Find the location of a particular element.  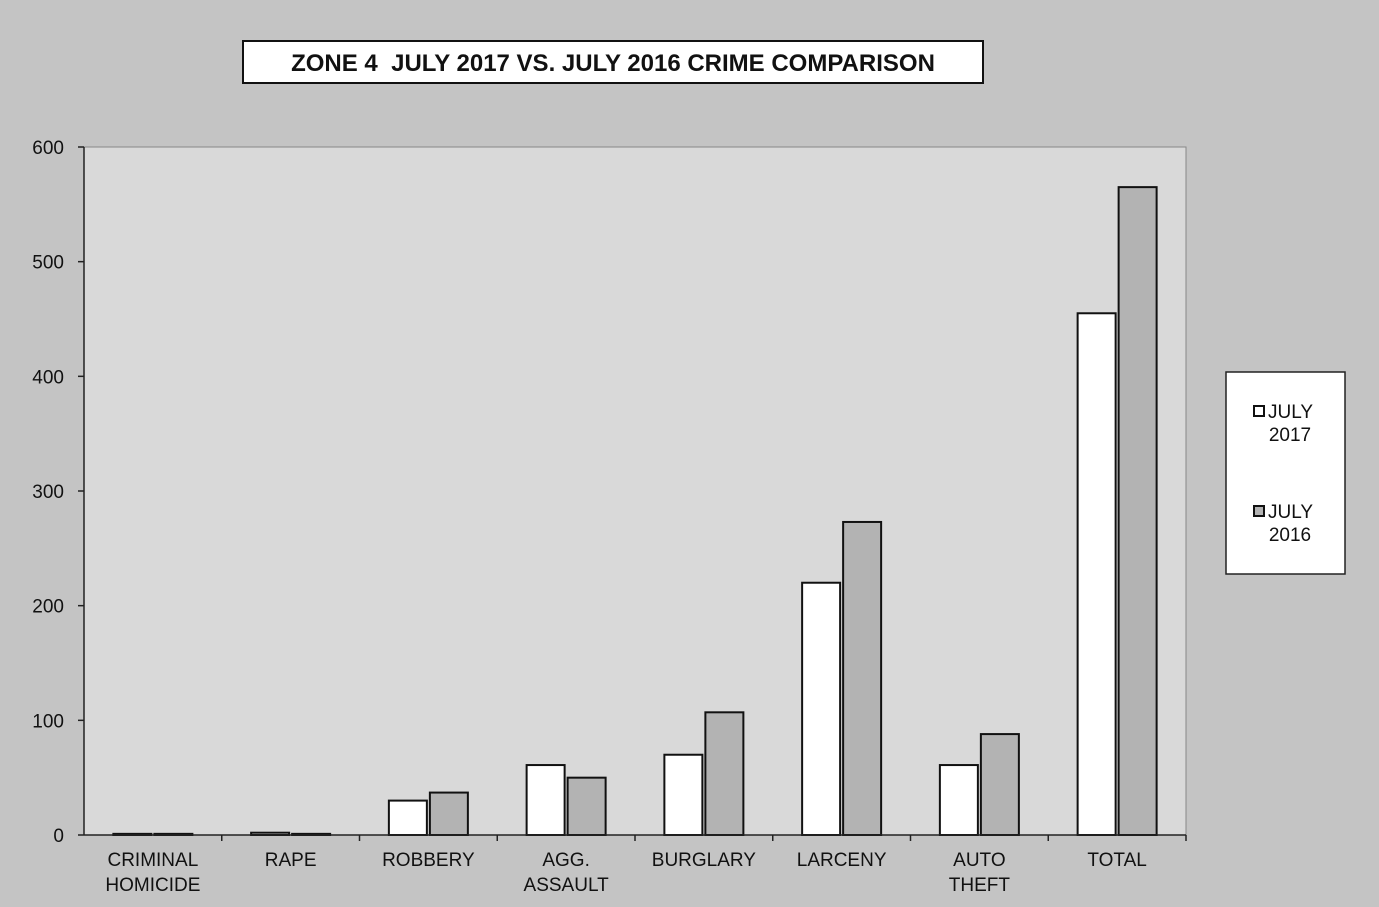

chart-title-frame is located at coordinates (613, 62).